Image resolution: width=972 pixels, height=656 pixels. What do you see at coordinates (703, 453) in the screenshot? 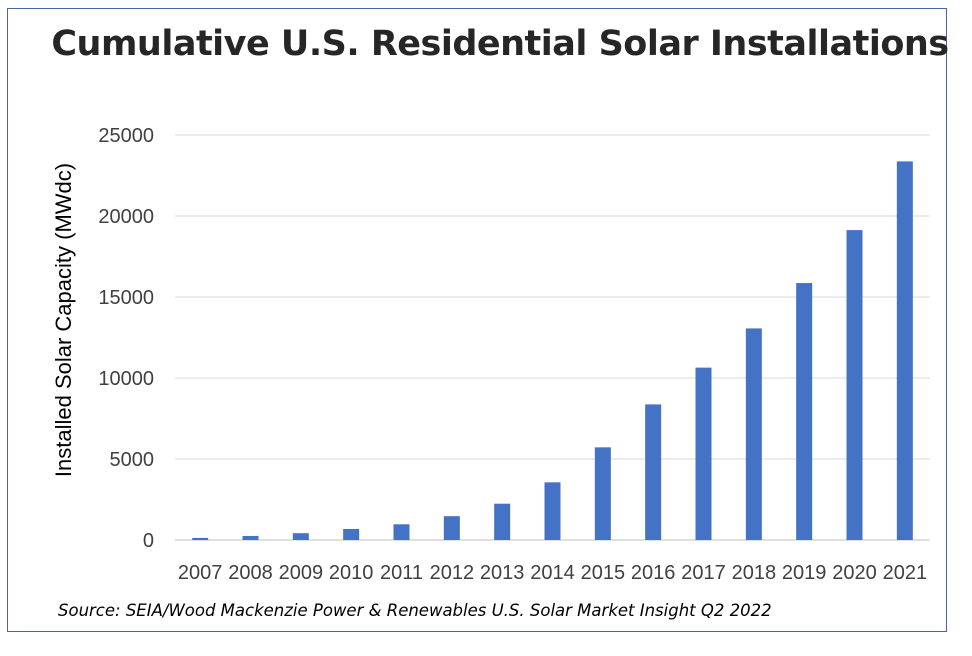
I see `bar-2017` at bounding box center [703, 453].